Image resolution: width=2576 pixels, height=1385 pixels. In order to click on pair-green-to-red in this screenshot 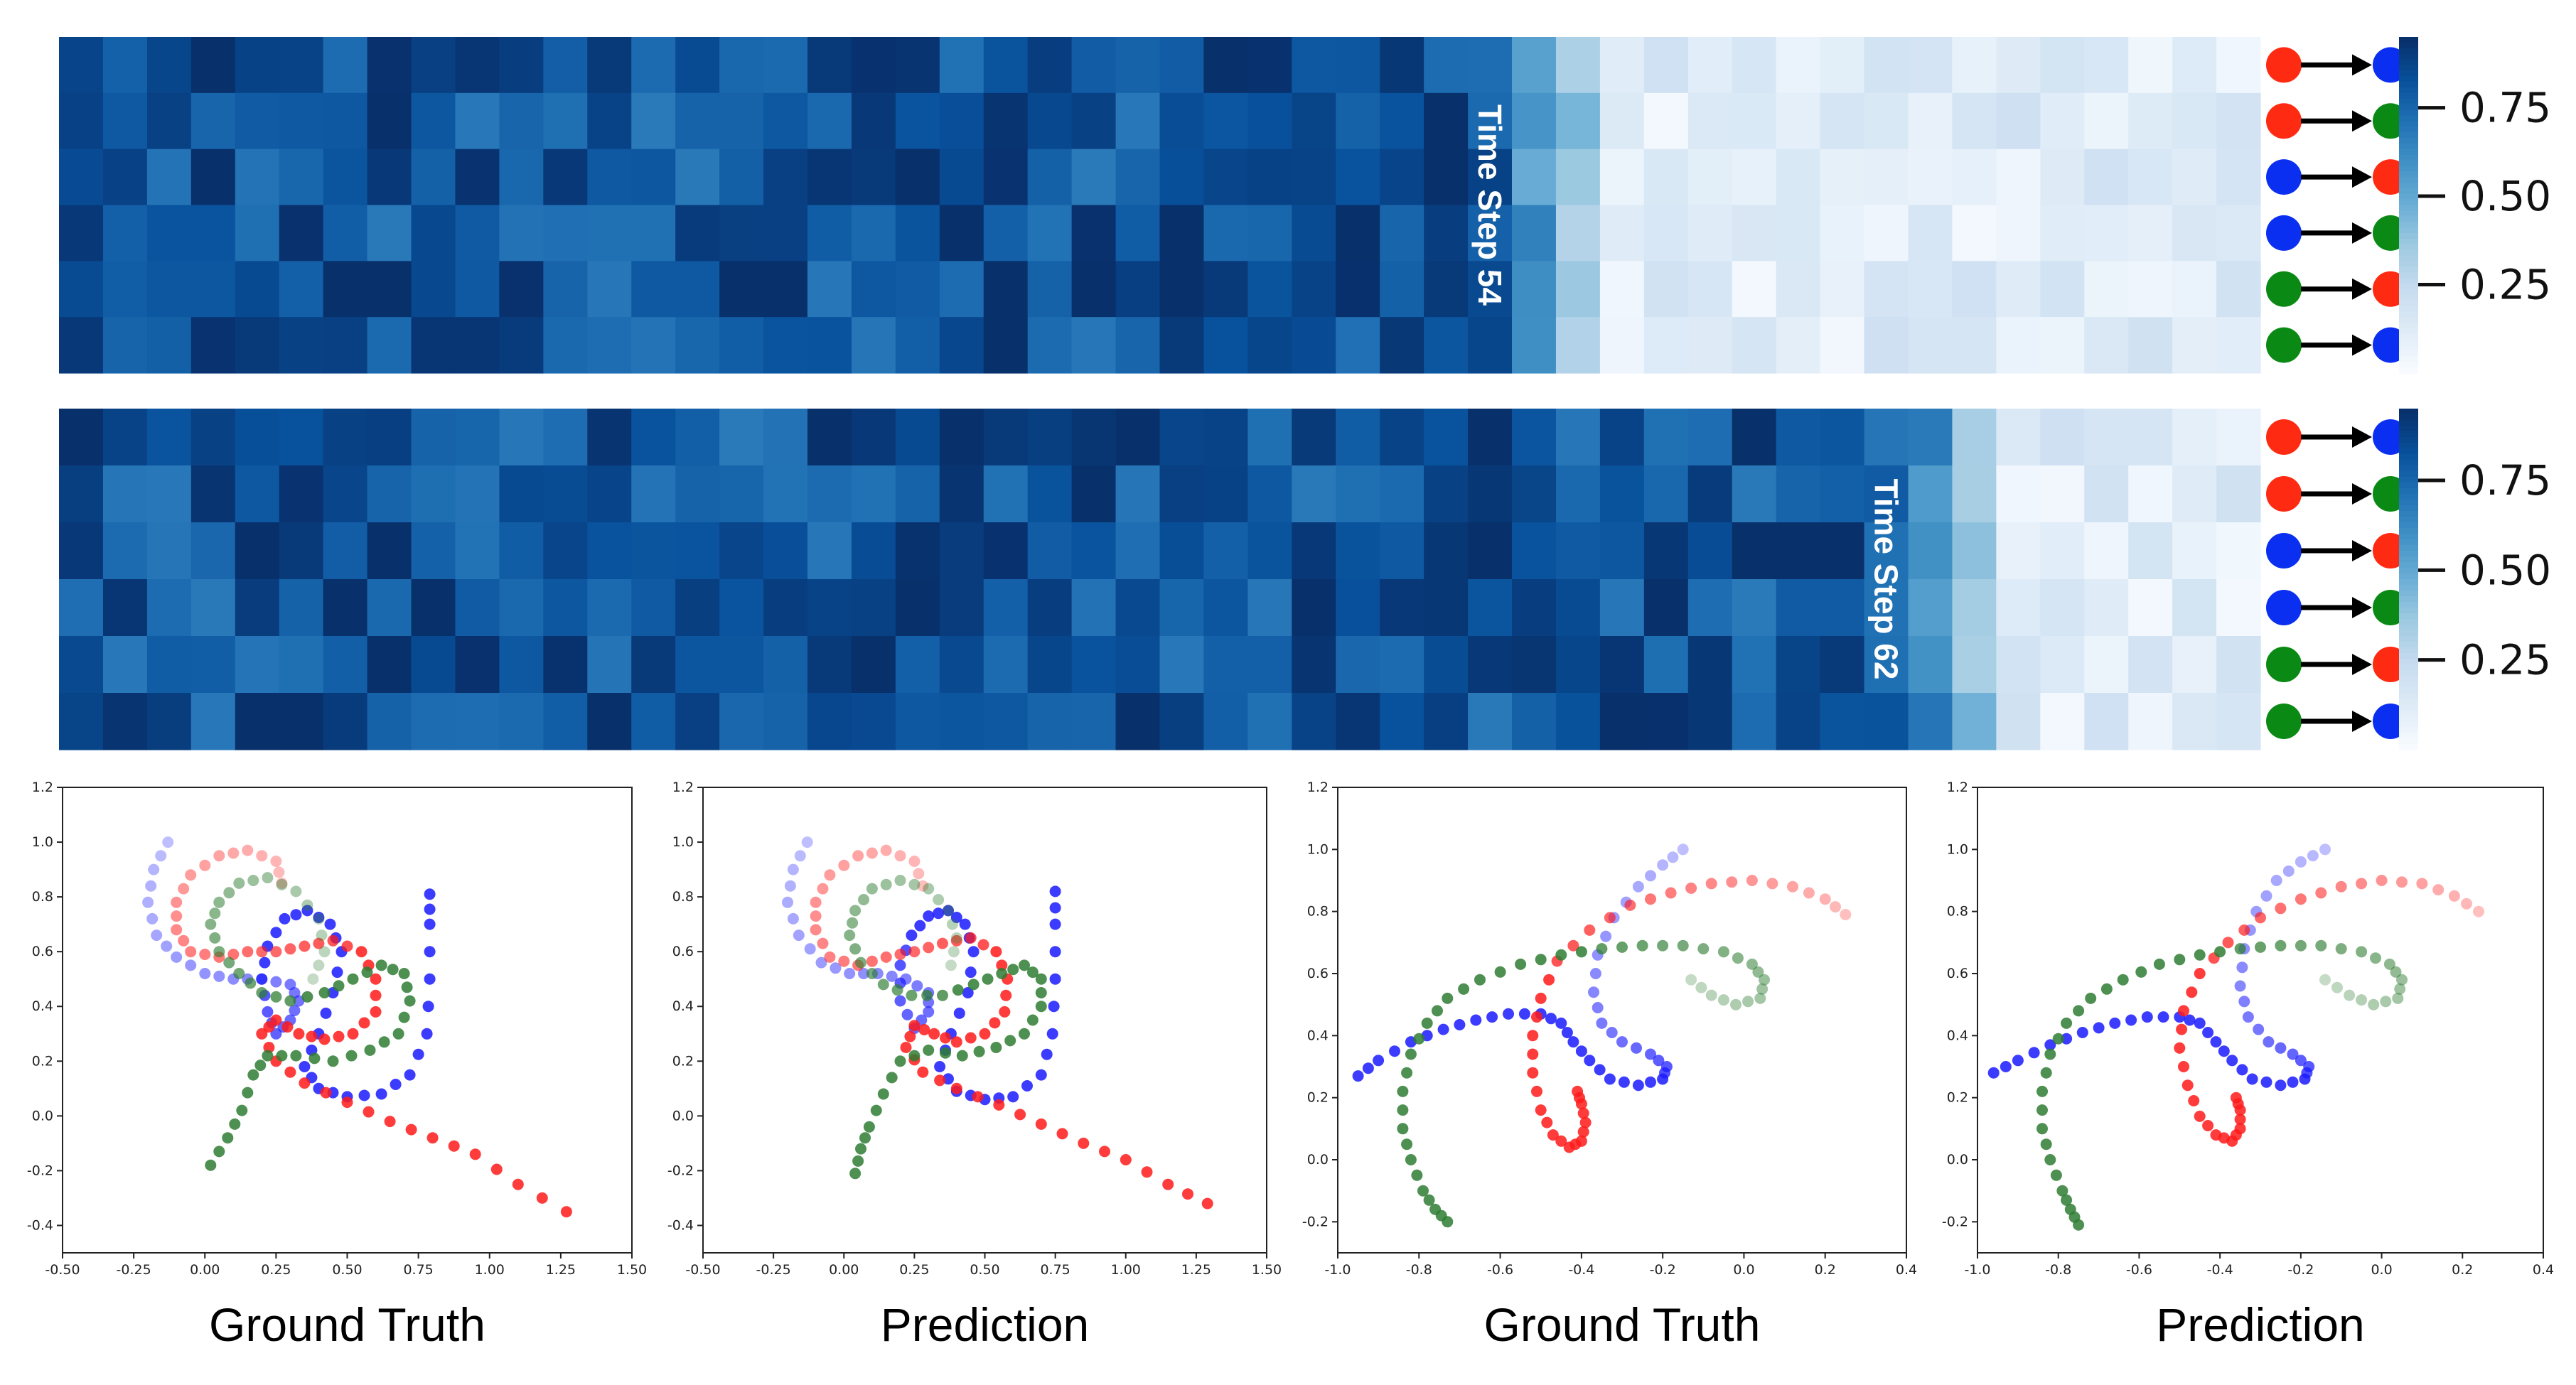, I will do `click(2337, 289)`.